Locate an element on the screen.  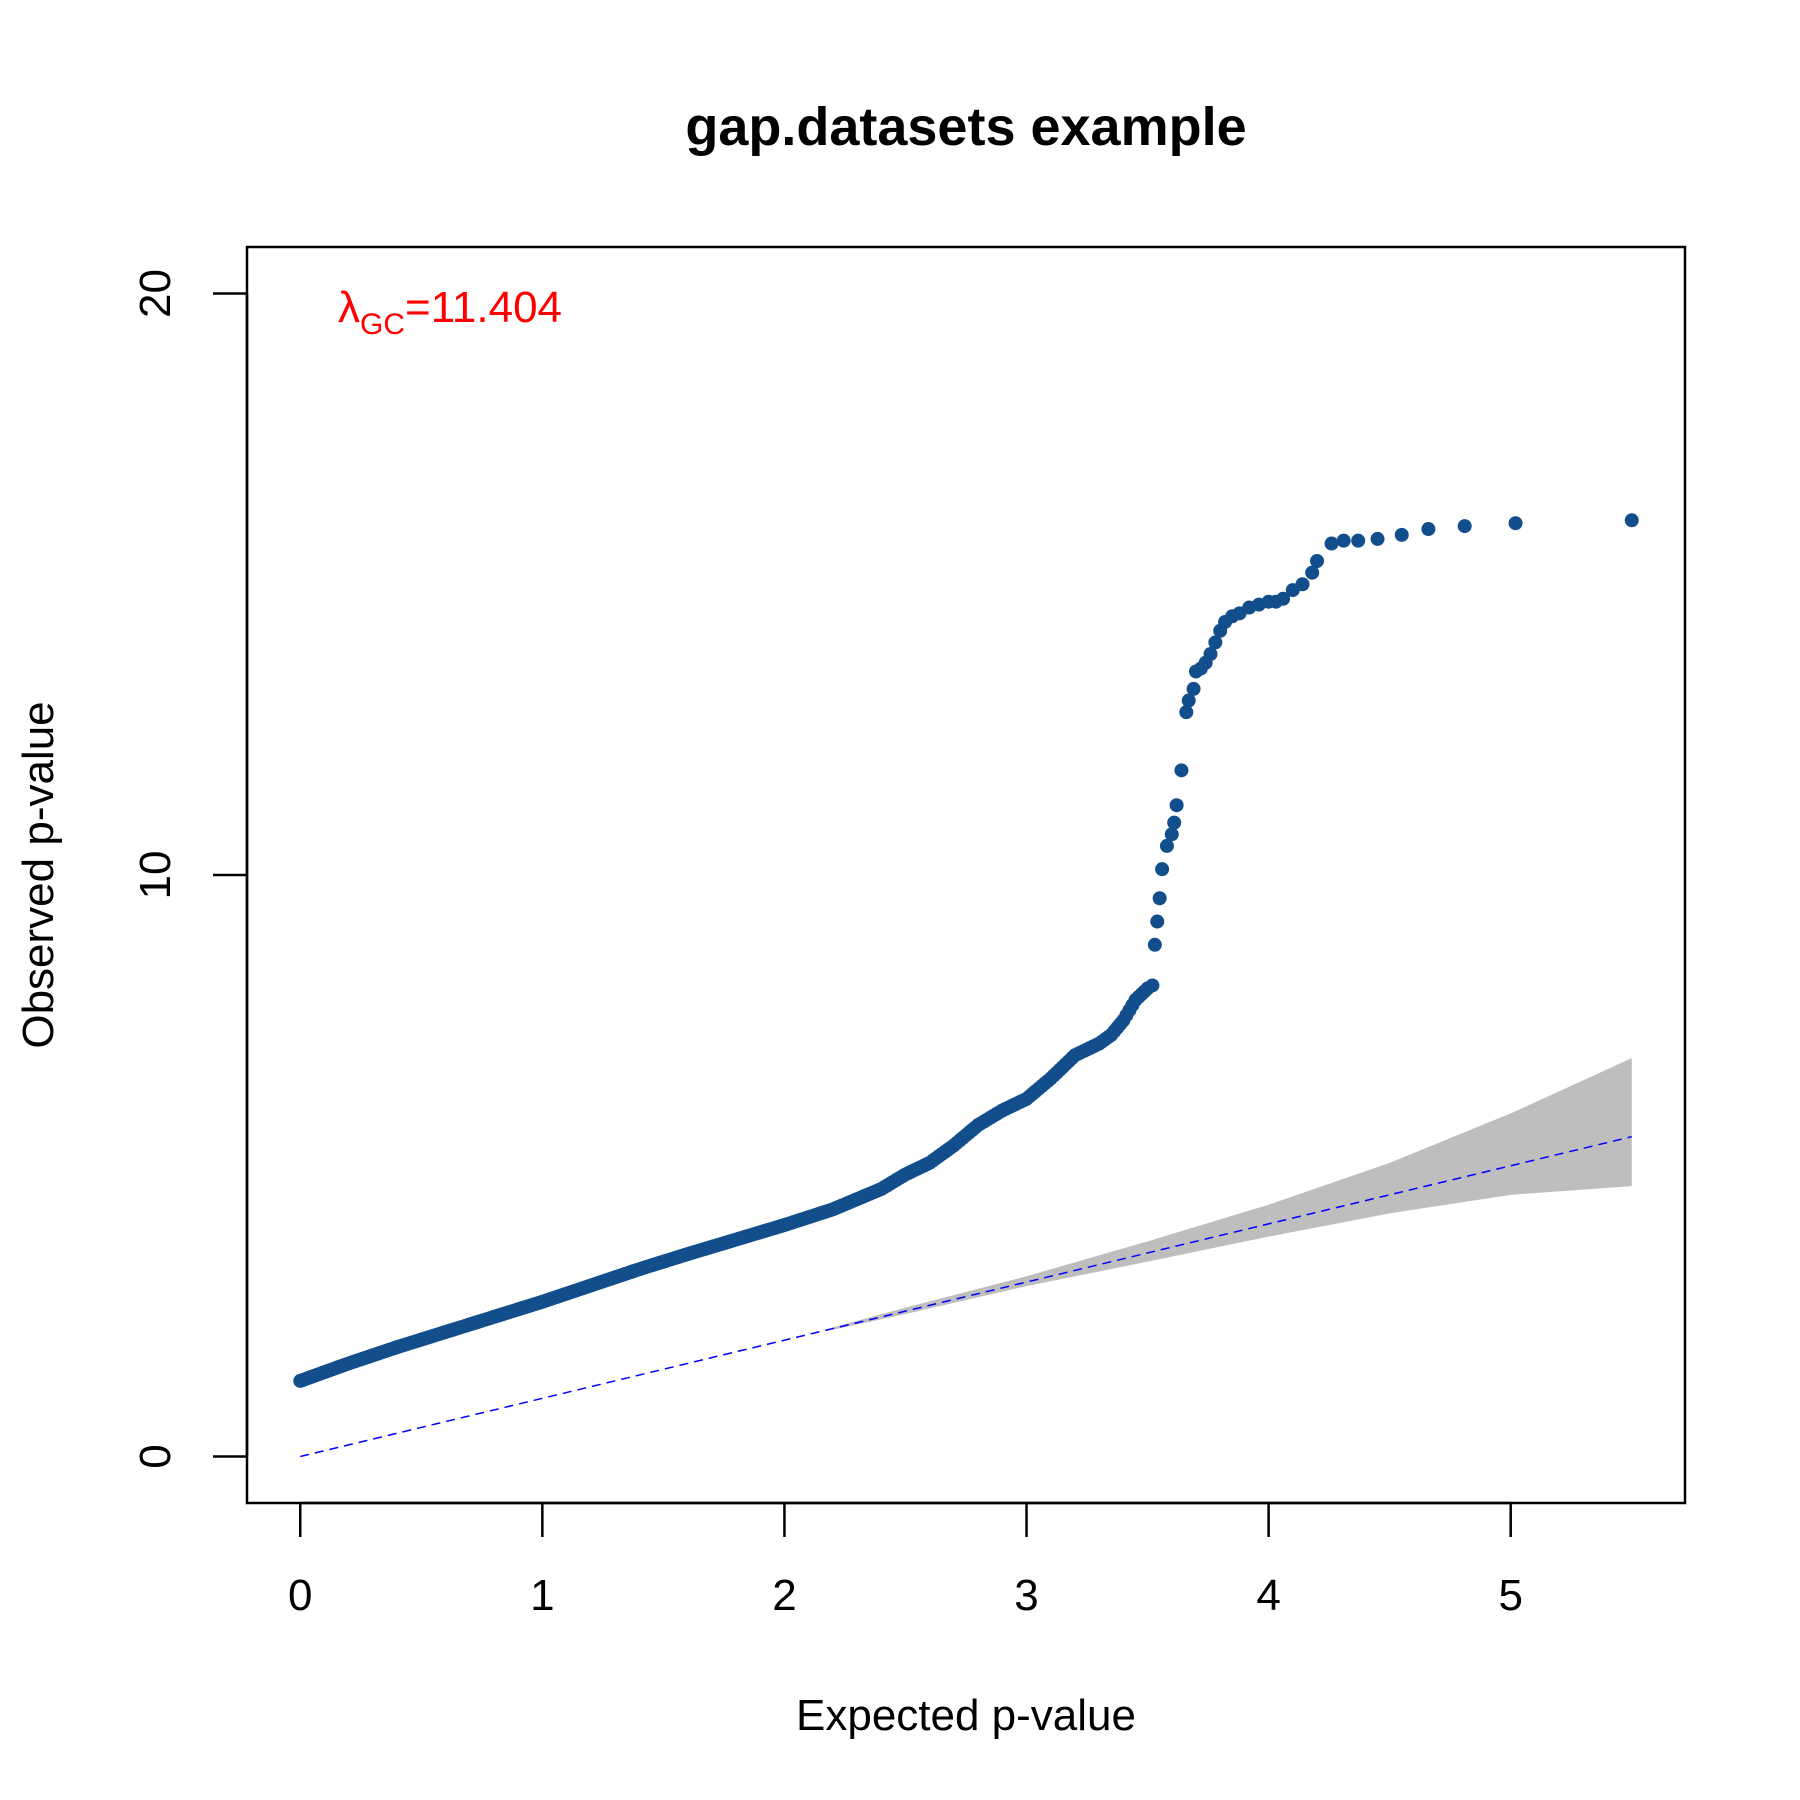
y-tick-label: 0 is located at coordinates (155, 1456).